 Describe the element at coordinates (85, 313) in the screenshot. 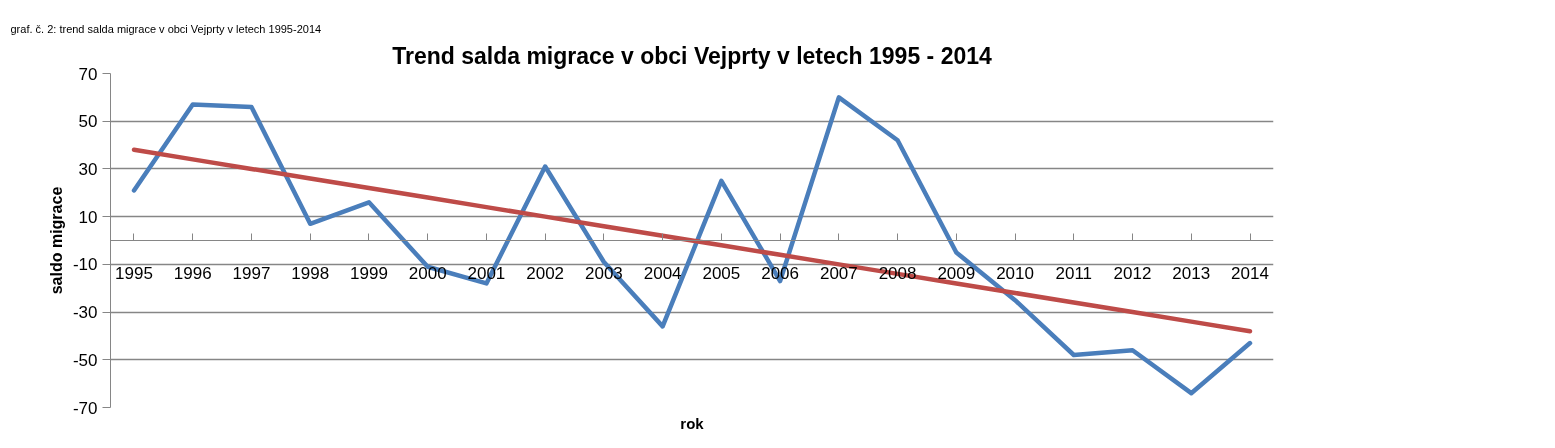

I see `y-tick-label: -30` at that location.